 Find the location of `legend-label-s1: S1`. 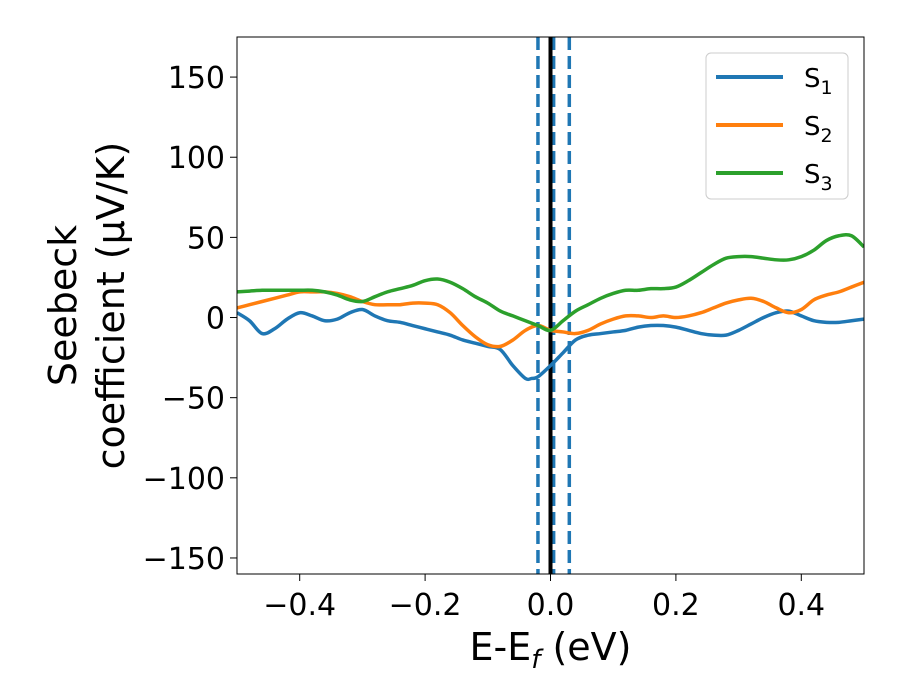

legend-label-s1: S1 is located at coordinates (818, 81).